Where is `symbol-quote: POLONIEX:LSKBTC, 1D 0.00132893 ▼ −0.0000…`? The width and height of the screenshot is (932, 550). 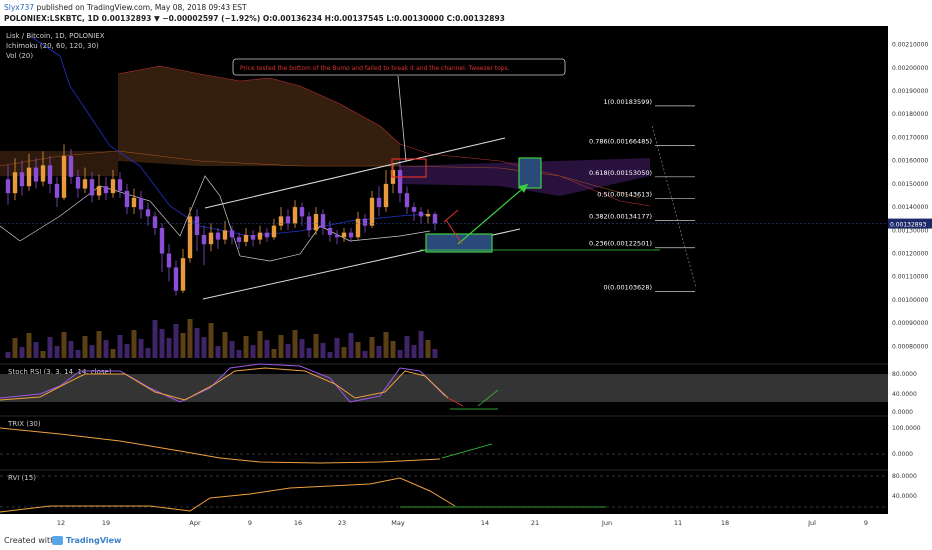
symbol-quote: POLONIEX:LSKBTC, 1D 0.00132893 ▼ −0.0000… is located at coordinates (254, 18).